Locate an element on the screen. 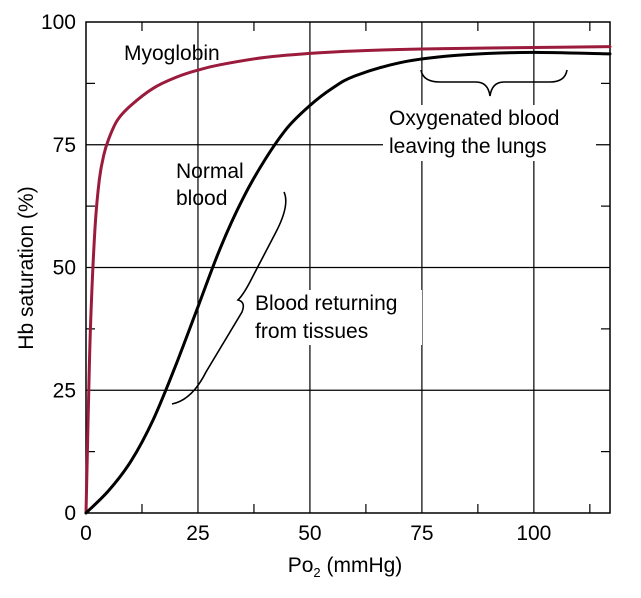 The height and width of the screenshot is (598, 641). annotation-returning-line1: Blood returning is located at coordinates (326, 303).